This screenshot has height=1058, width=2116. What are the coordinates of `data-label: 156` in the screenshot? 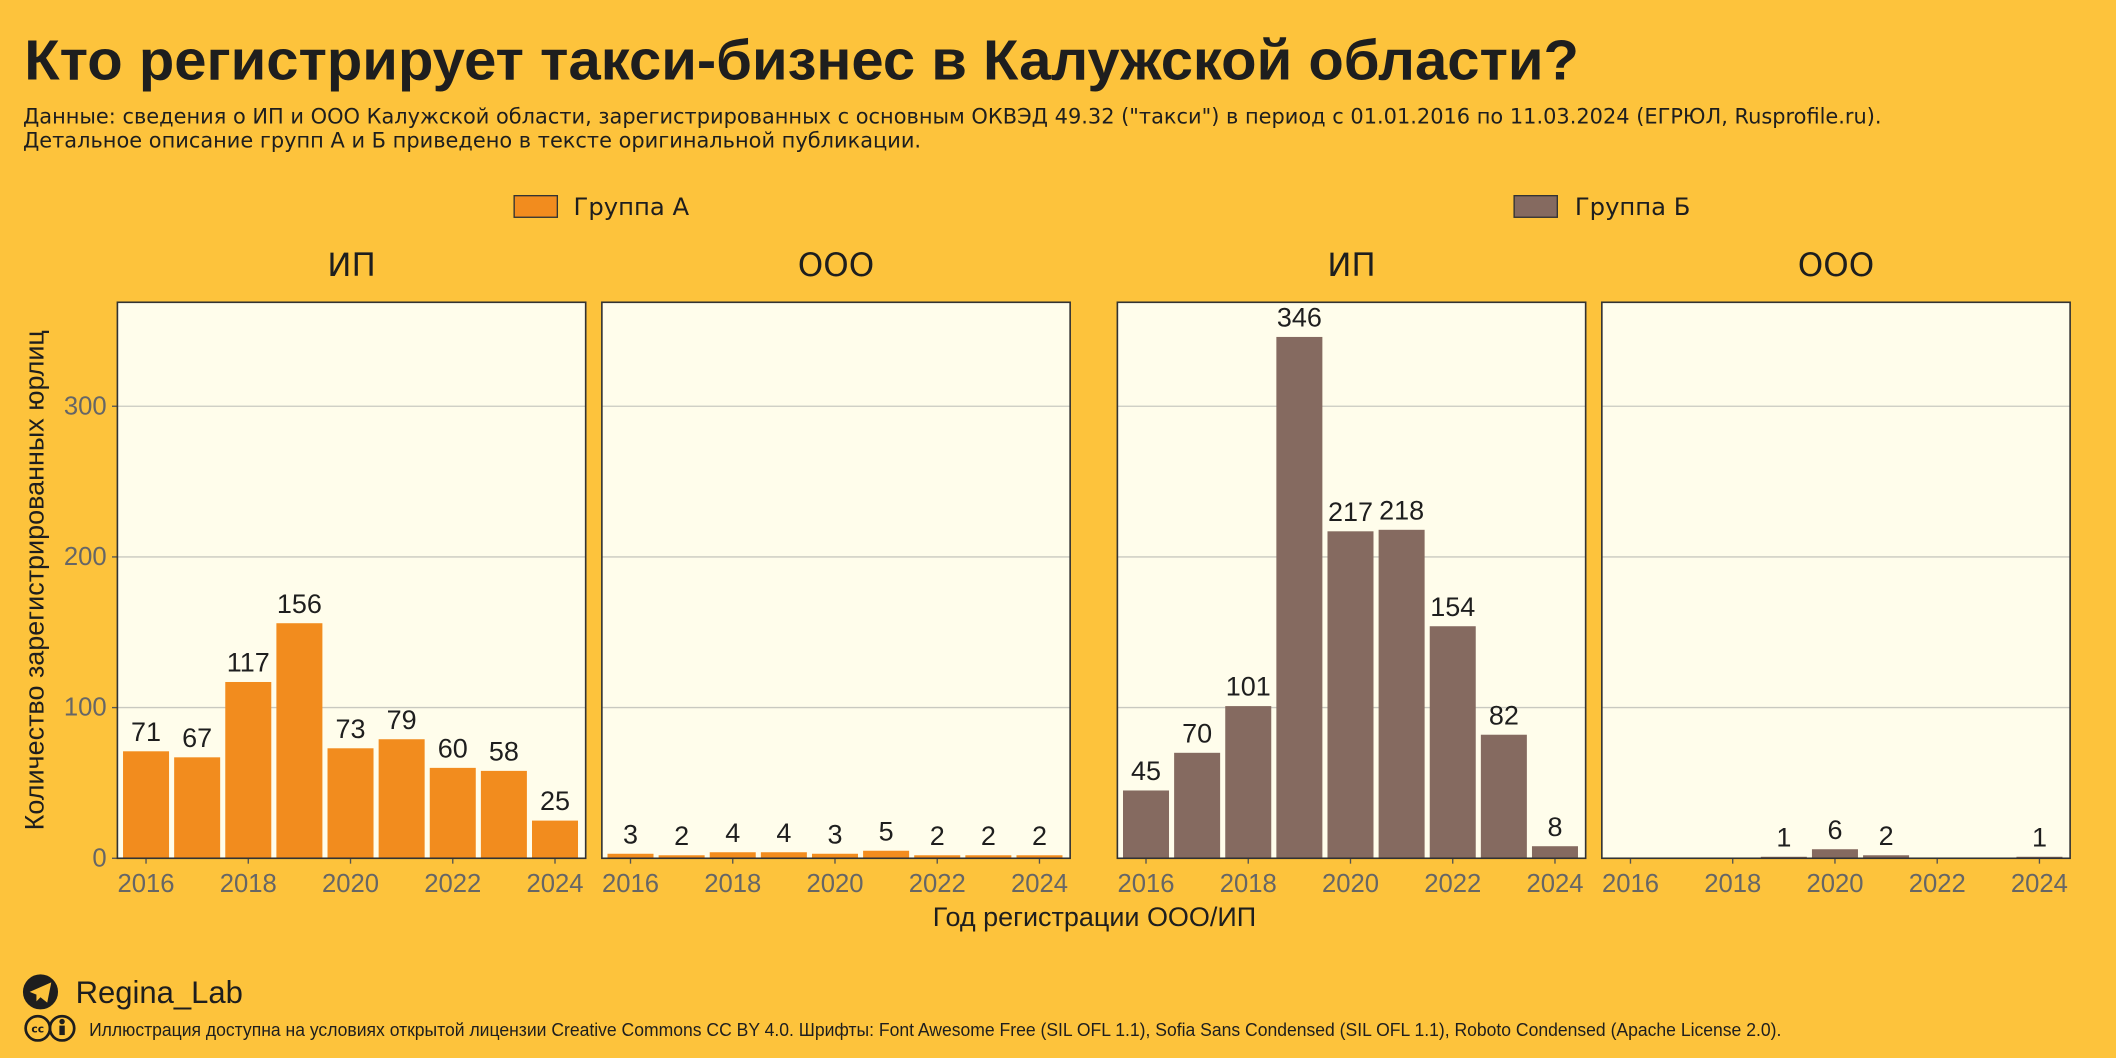 It's located at (299, 604).